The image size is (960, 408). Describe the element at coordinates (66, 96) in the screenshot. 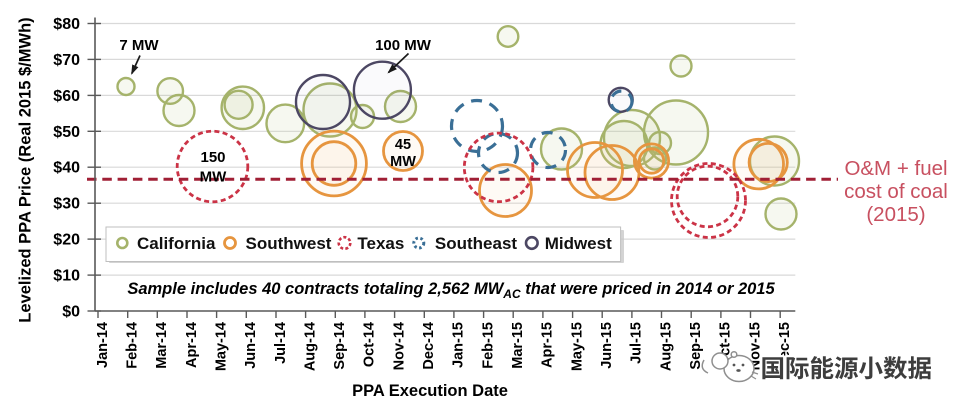

I see `svg-text: $60` at that location.